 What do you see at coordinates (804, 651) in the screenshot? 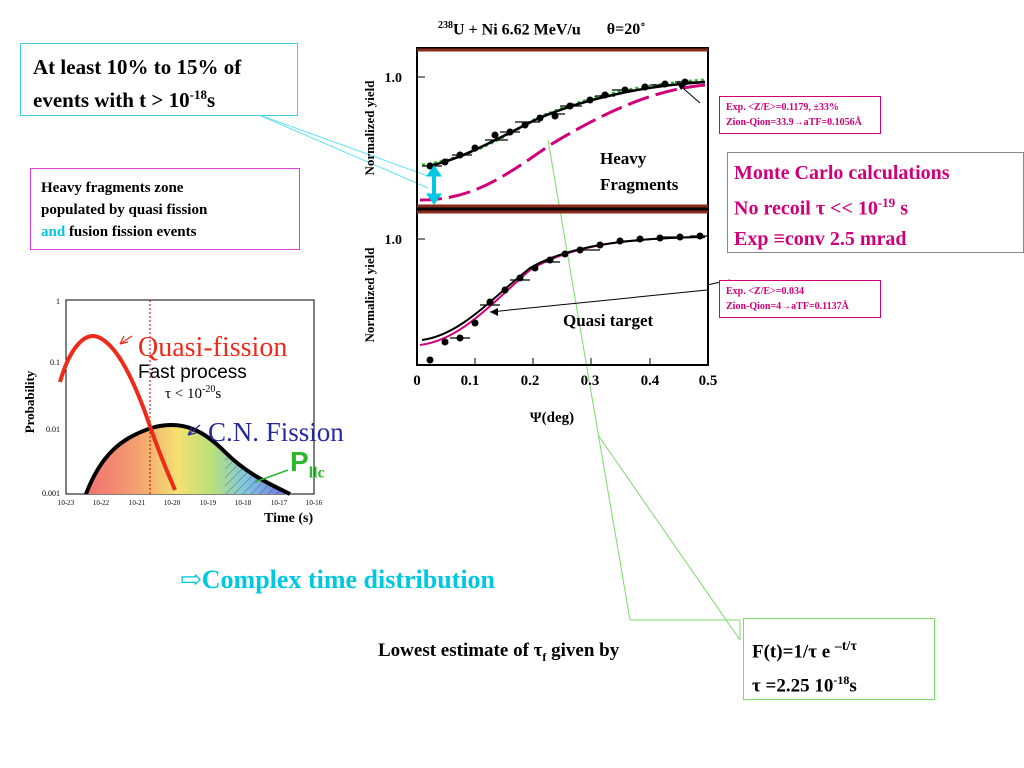
I see `formula-line-1: F(t)=1/τ e –t/τ` at bounding box center [804, 651].